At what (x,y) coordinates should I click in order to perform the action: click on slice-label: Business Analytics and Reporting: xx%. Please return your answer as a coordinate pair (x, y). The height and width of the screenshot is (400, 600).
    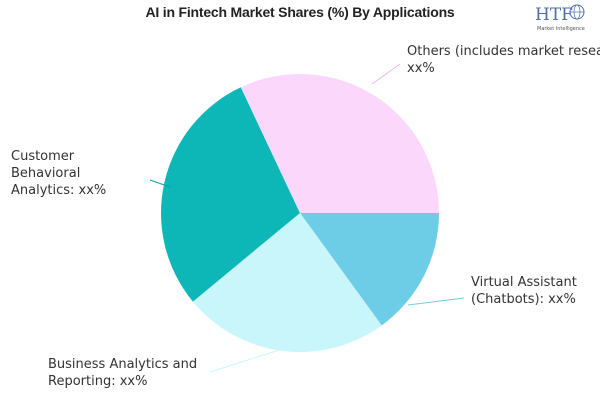
    Looking at the image, I should click on (122, 373).